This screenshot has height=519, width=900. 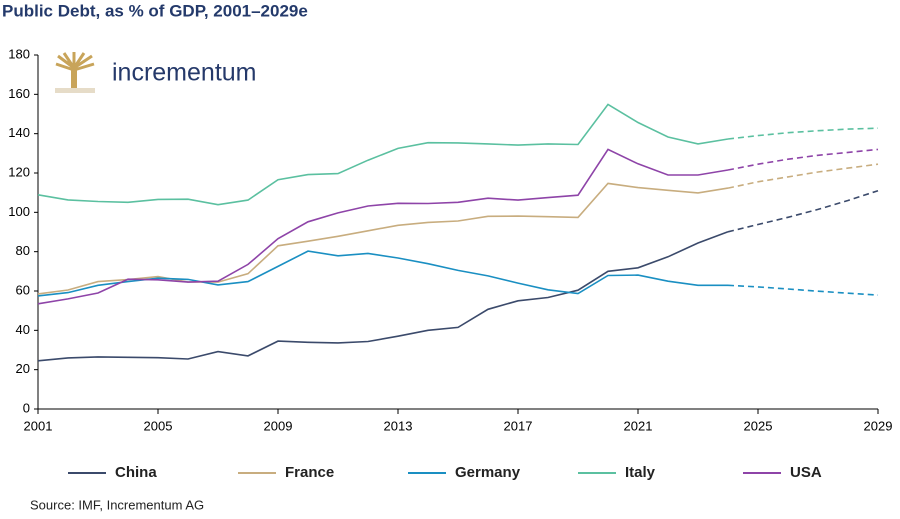 I want to click on logo-trunk, so click(x=74, y=77).